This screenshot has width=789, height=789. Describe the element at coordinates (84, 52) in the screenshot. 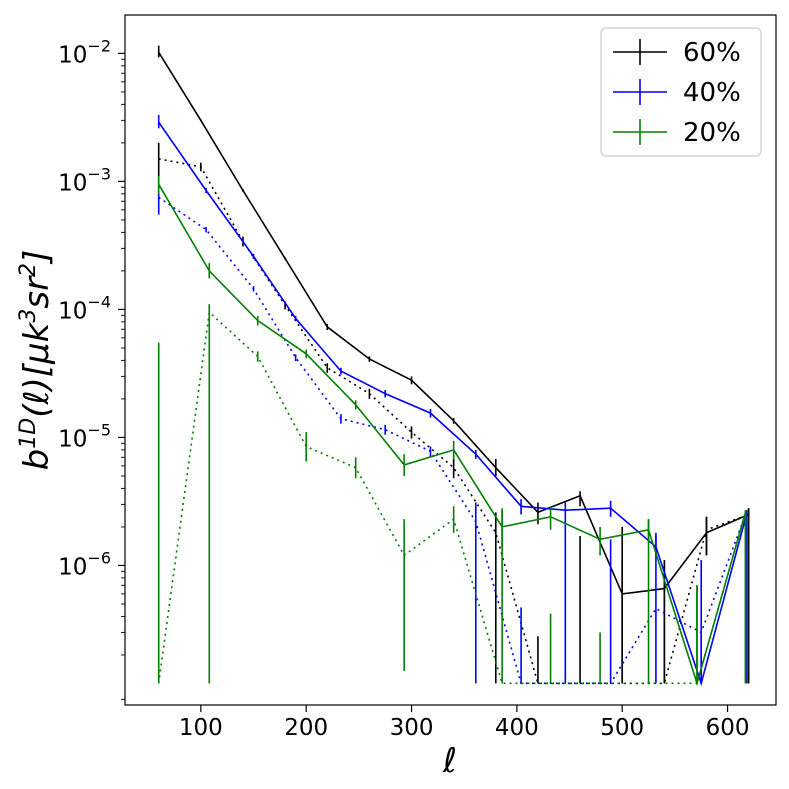

I see `y-tick-label: 10⁻²` at that location.